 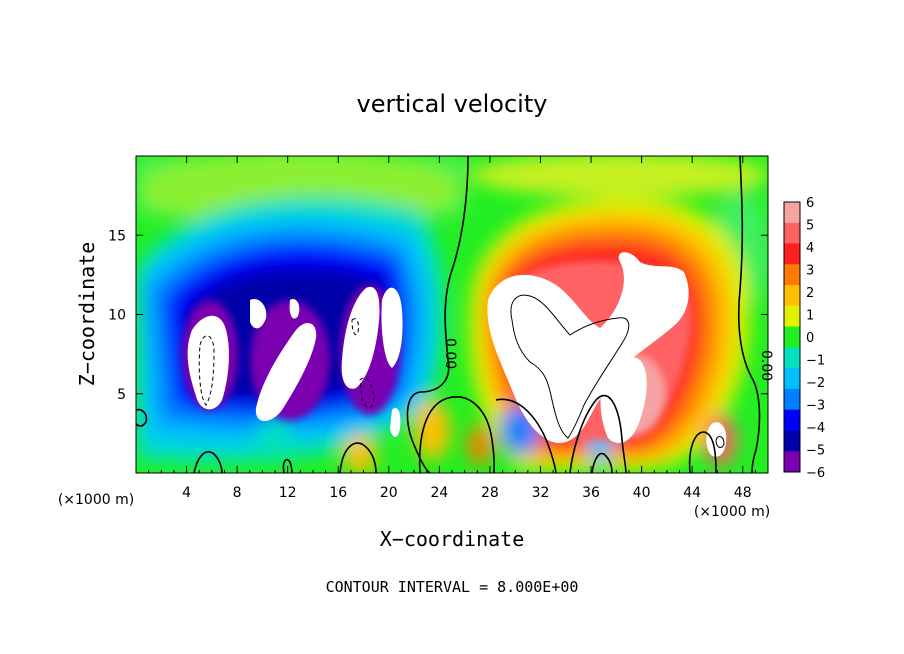 What do you see at coordinates (288, 493) in the screenshot?
I see `x-tick-label: 12` at bounding box center [288, 493].